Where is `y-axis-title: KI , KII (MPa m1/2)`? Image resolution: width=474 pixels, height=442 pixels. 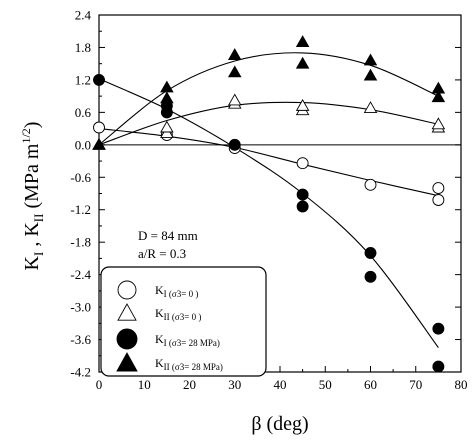 y-axis-title: KI , KII (MPa m1/2) is located at coordinates (32, 196).